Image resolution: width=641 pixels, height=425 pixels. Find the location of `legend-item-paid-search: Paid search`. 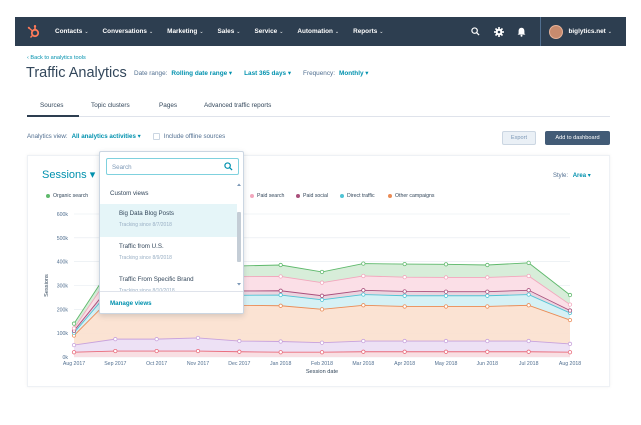

legend-item-paid-search: Paid search is located at coordinates (267, 196).